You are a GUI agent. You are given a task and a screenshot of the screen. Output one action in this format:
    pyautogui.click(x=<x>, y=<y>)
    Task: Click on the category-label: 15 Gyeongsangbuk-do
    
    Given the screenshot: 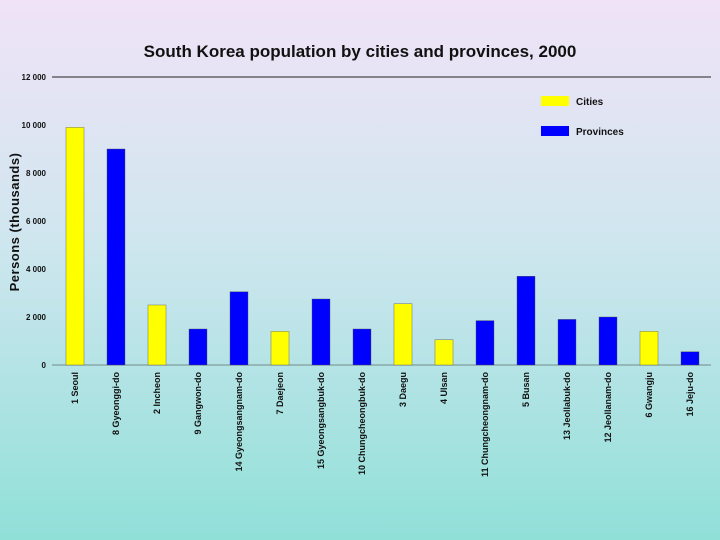 What is the action you would take?
    pyautogui.click(x=321, y=420)
    